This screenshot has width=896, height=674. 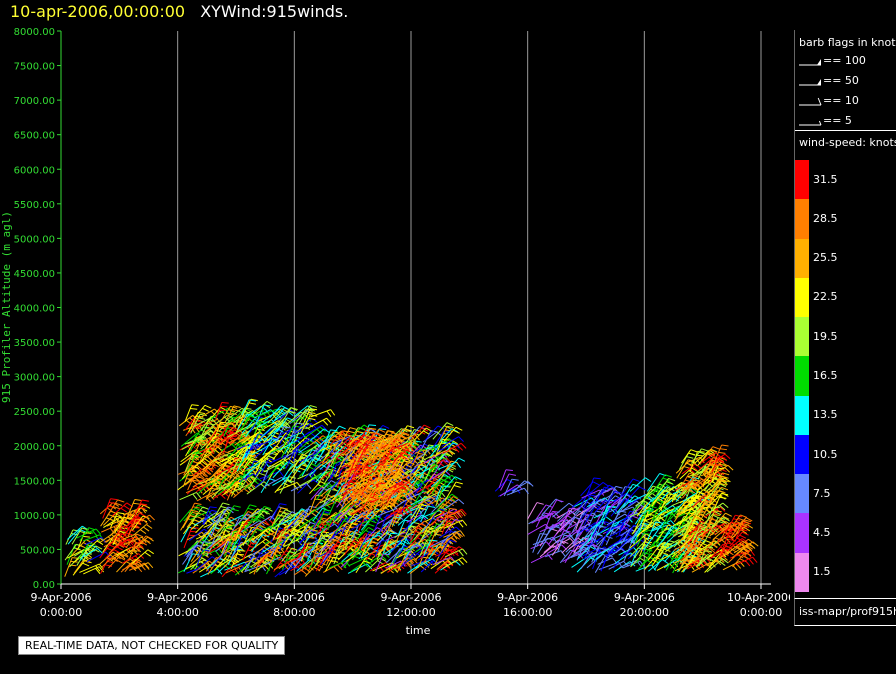 I want to click on title-row: 10-apr-2006,00:00:00 XYWind:915winds., so click(x=179, y=11).